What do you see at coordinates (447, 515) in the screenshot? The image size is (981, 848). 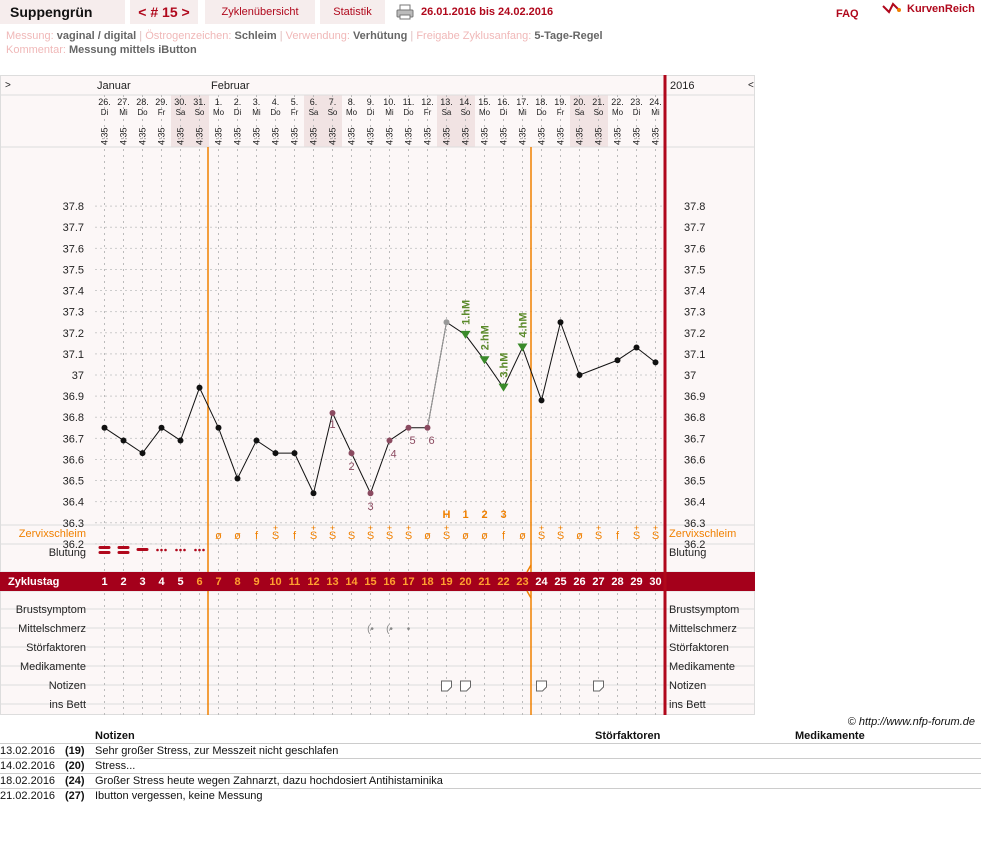 I see `top-marker: H` at bounding box center [447, 515].